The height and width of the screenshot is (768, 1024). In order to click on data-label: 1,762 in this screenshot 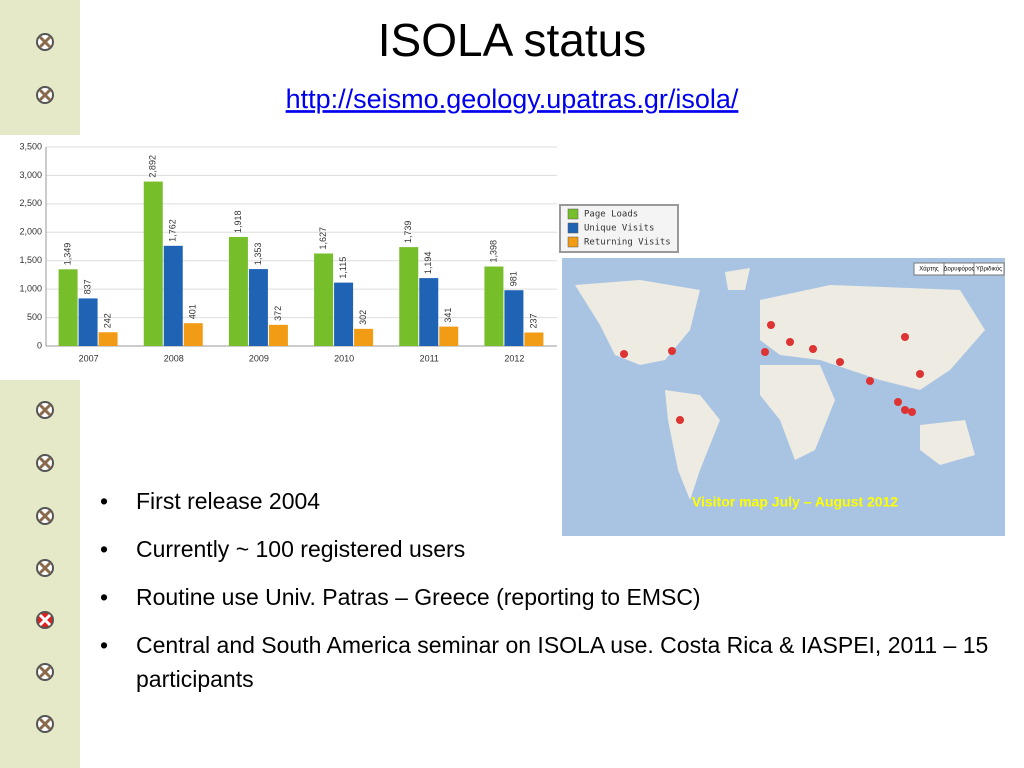, I will do `click(173, 230)`.